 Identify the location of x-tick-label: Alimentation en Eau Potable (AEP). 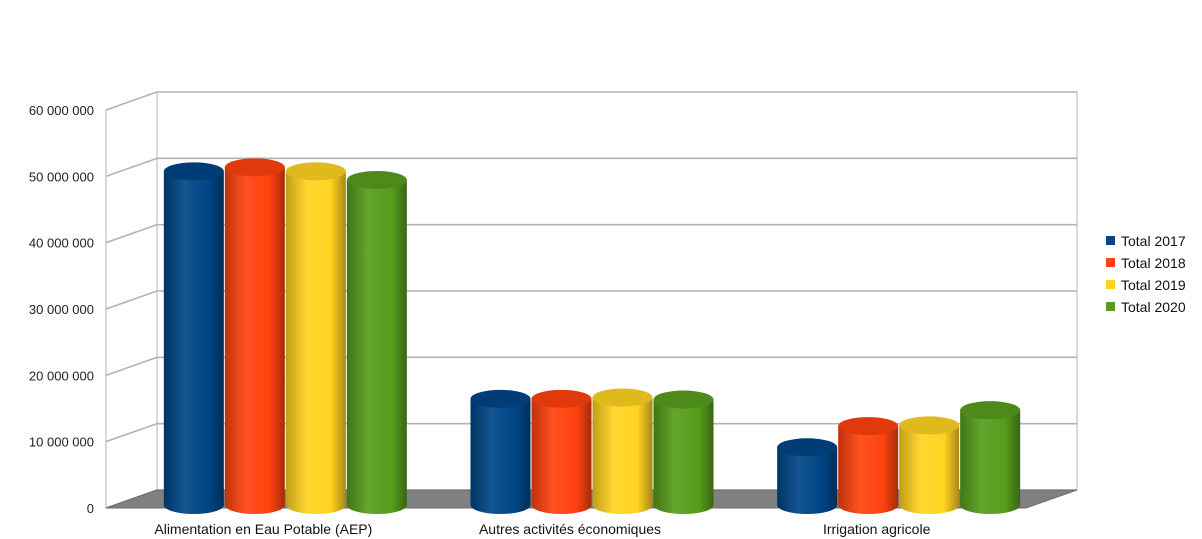
(263, 529).